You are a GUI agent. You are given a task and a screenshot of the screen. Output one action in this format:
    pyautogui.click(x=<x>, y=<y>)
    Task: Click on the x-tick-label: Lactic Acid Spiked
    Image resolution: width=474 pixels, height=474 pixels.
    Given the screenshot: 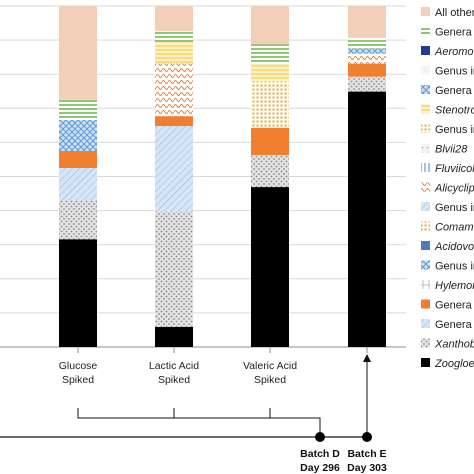 What is the action you would take?
    pyautogui.click(x=174, y=373)
    